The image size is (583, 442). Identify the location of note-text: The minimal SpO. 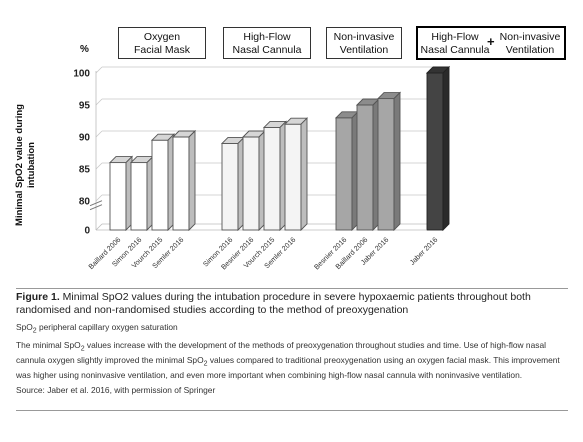
(48, 344).